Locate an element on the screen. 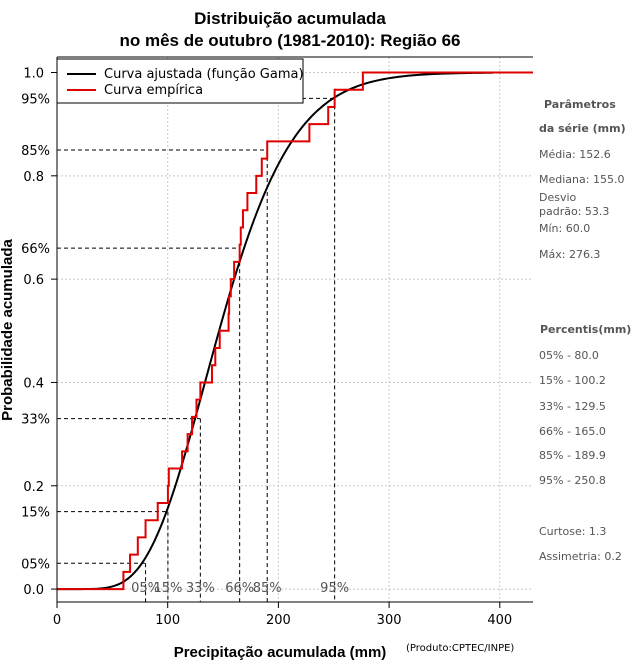 The image size is (640, 660). percentile-y-label-15%: 15% is located at coordinates (35, 513).